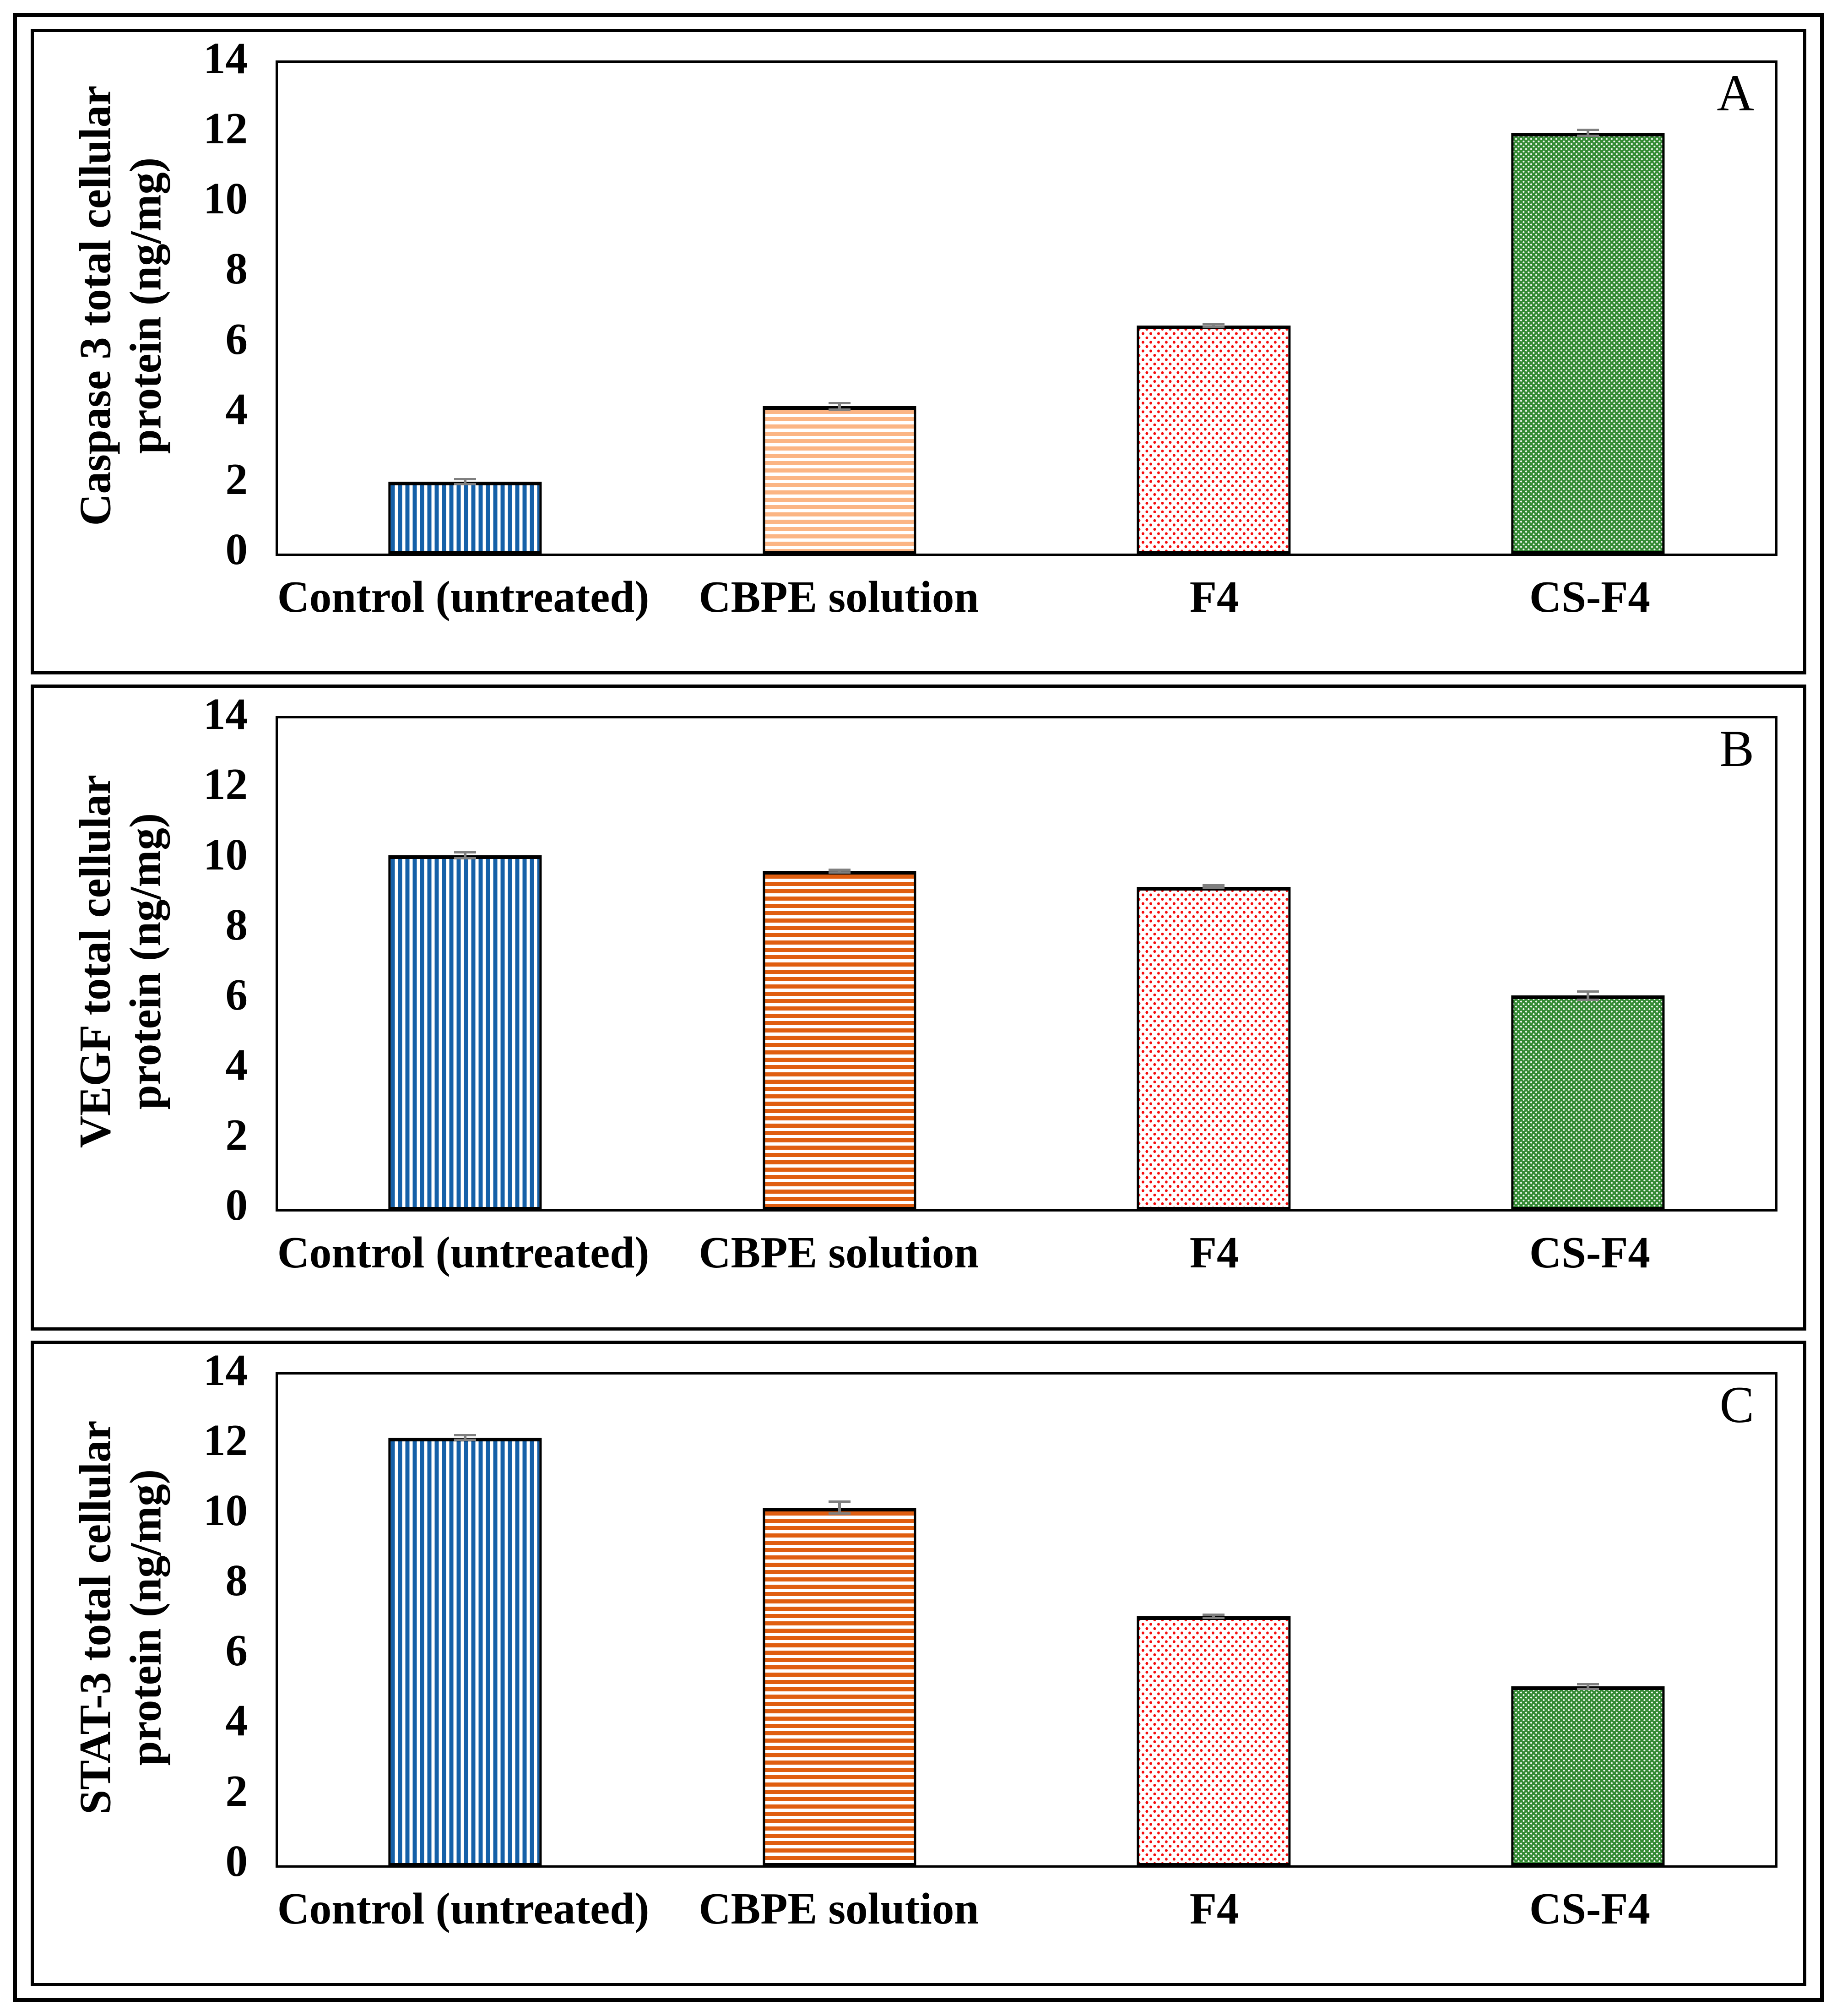 The height and width of the screenshot is (2016, 1837). I want to click on panel-letter: A, so click(1735, 93).